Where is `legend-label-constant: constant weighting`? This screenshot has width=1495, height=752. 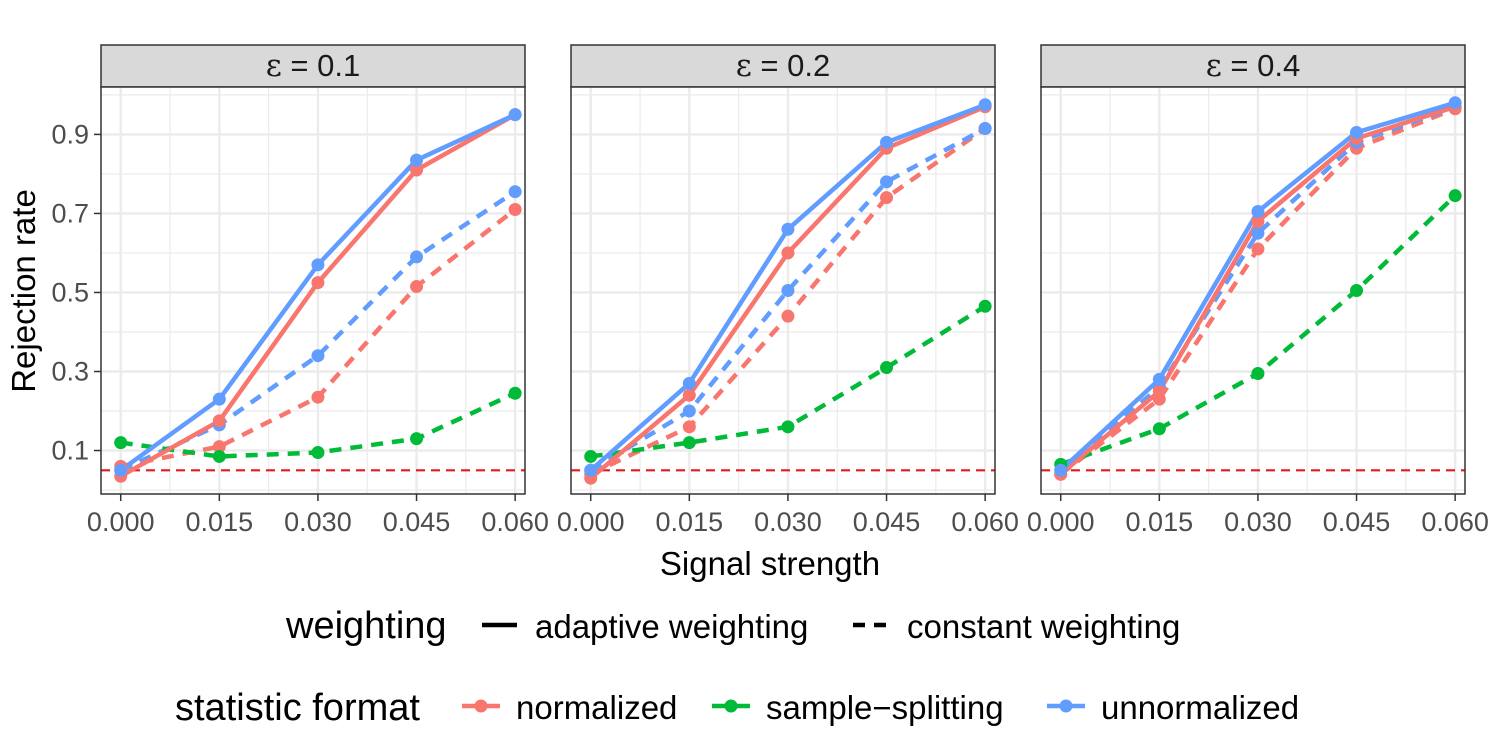 legend-label-constant: constant weighting is located at coordinates (1043, 626).